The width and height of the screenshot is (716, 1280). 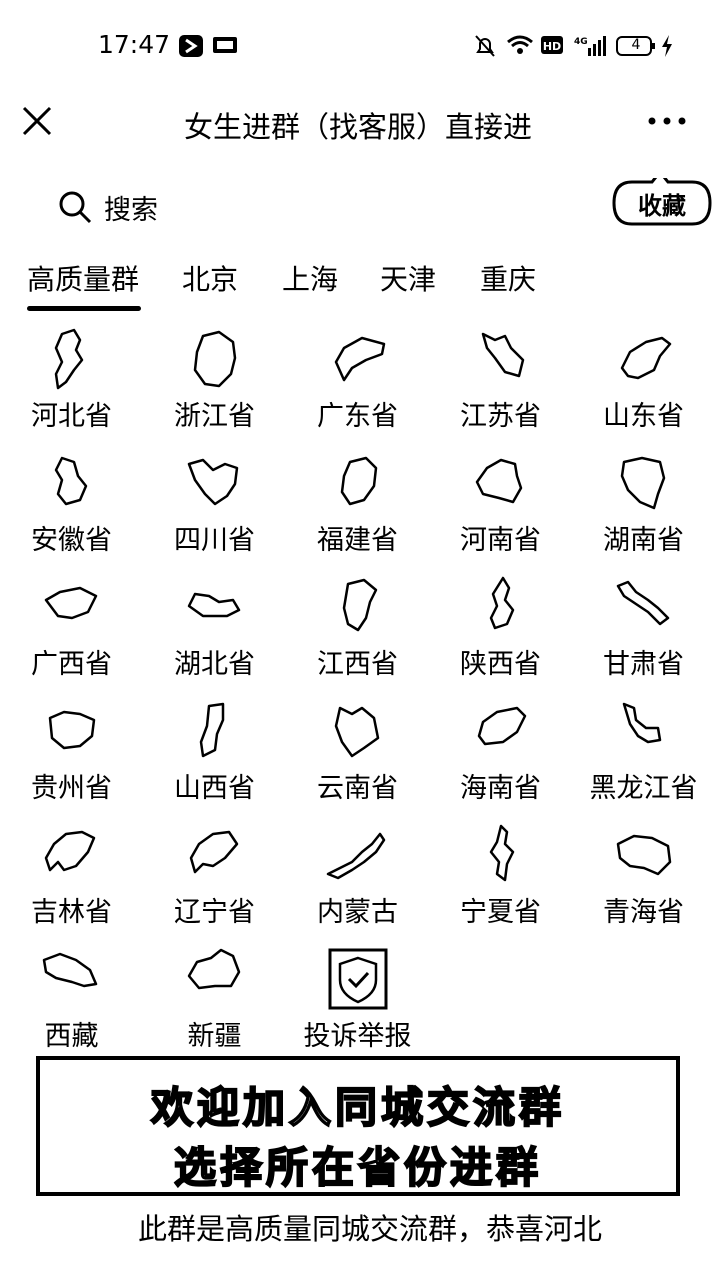 What do you see at coordinates (214, 1036) in the screenshot?
I see `province-label: 新疆` at bounding box center [214, 1036].